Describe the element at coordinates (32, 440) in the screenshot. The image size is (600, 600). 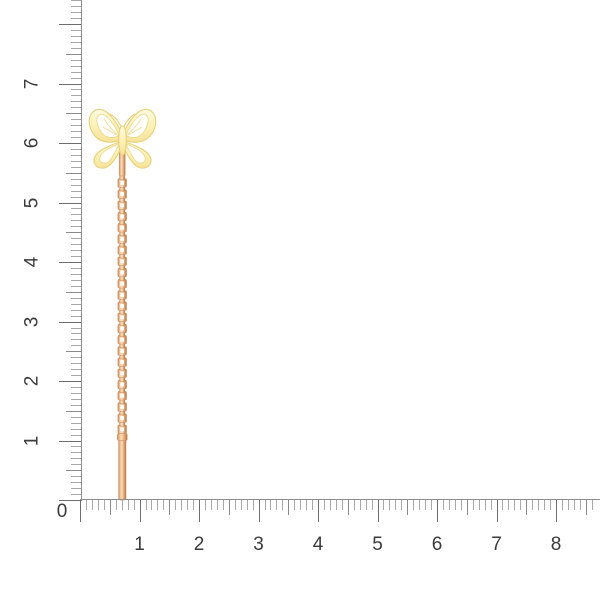
I see `vertical-tick-label: 1` at that location.